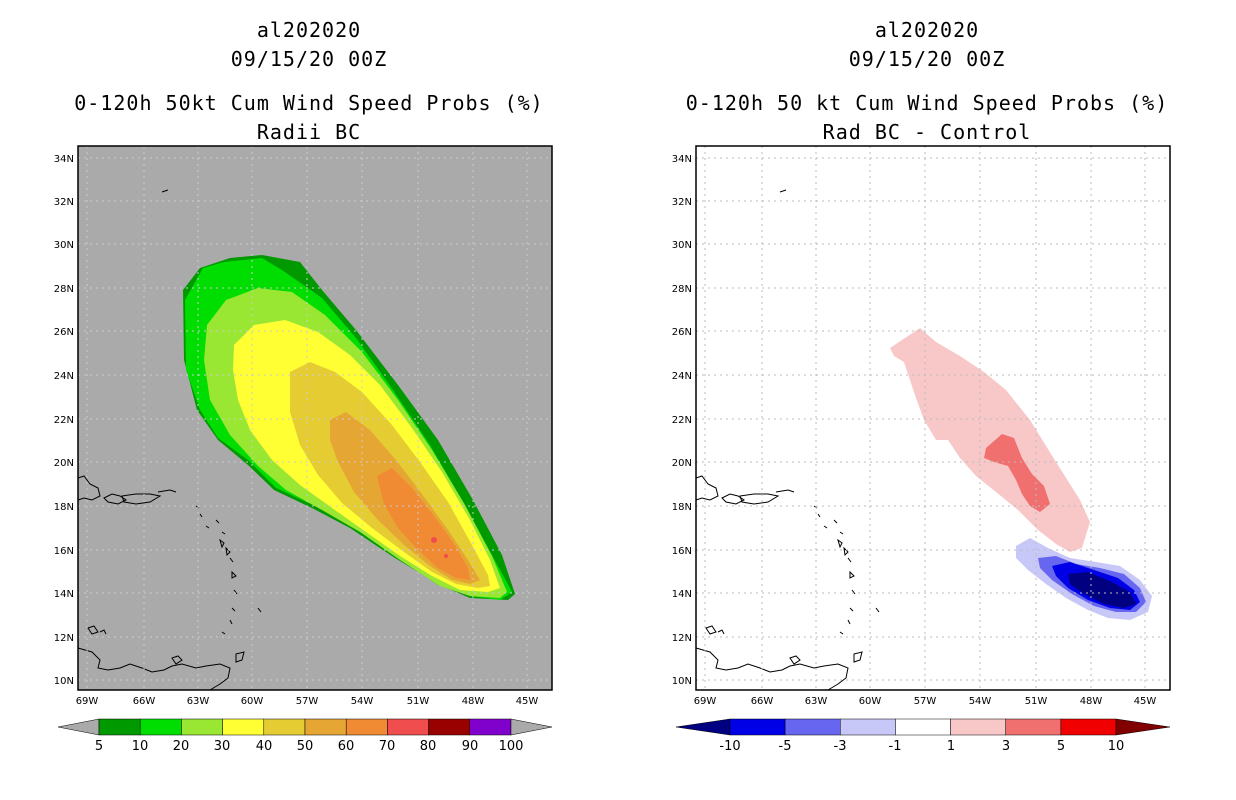 Image resolution: width=1236 pixels, height=800 pixels. I want to click on colorbar-label: 80, so click(428, 746).